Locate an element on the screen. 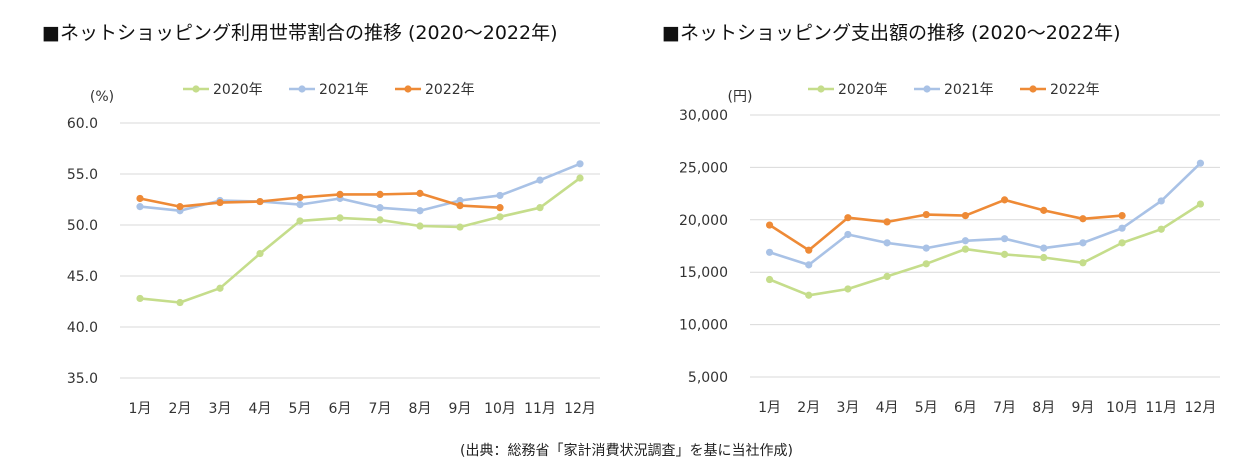 This screenshot has width=1253, height=476. y-tick-label: 40.0 is located at coordinates (82, 328).